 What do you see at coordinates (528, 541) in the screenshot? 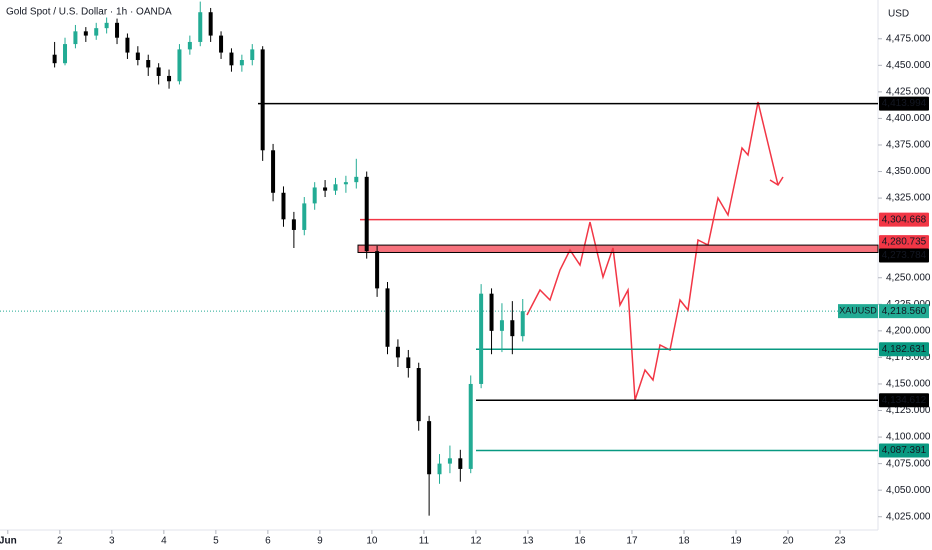
I see `x-tick-label: 13` at bounding box center [528, 541].